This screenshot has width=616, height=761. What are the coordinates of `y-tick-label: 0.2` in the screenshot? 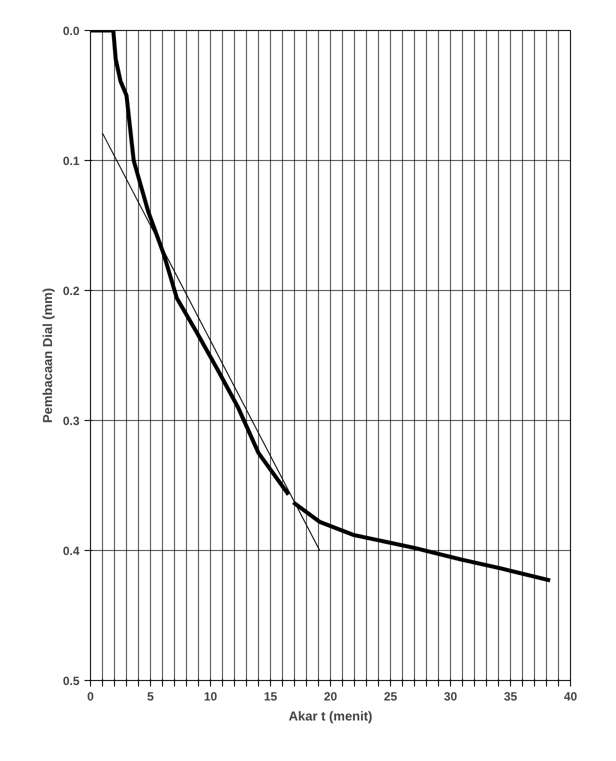 It's located at (71, 291).